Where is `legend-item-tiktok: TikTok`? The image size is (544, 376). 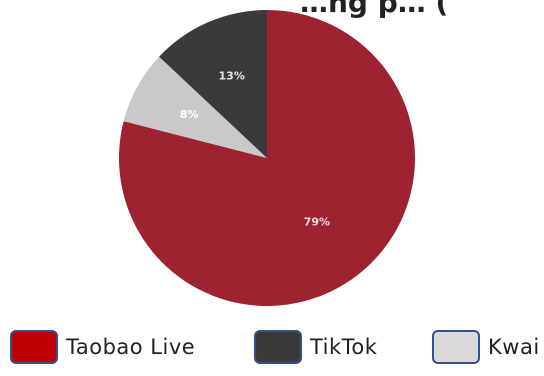 legend-item-tiktok: TikTok is located at coordinates (315, 347).